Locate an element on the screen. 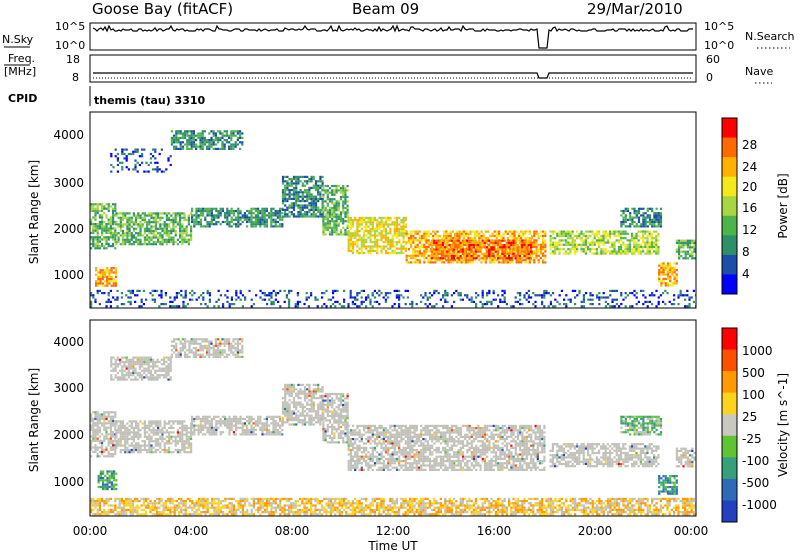 The width and height of the screenshot is (800, 558). vel-cbar-1000: 1000 is located at coordinates (757, 351).